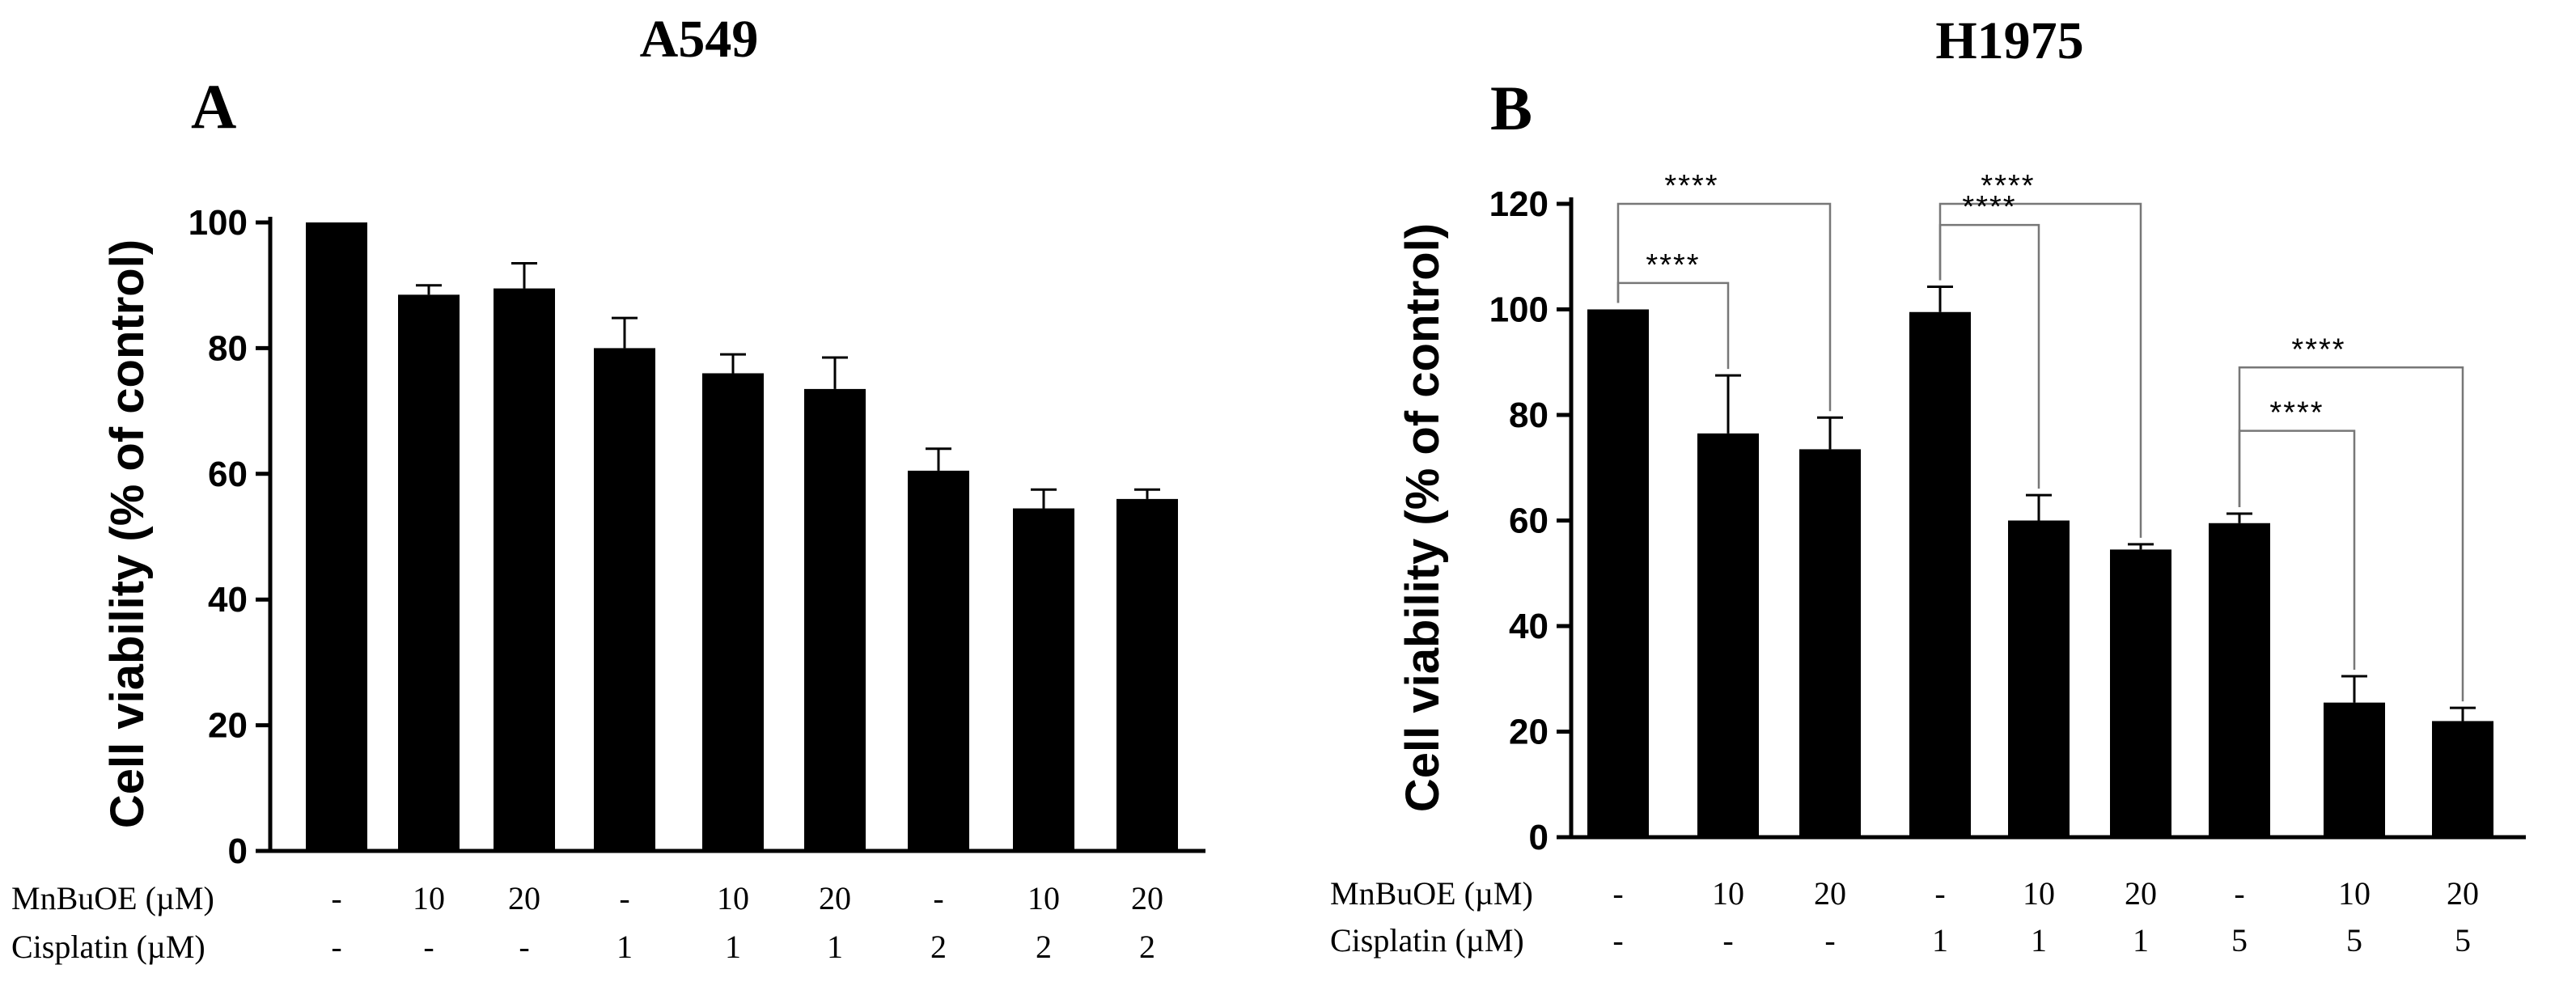 Image resolution: width=2576 pixels, height=1003 pixels. I want to click on panel-b-row-label-mnbuoe: MnBuOE (µM), so click(1431, 893).